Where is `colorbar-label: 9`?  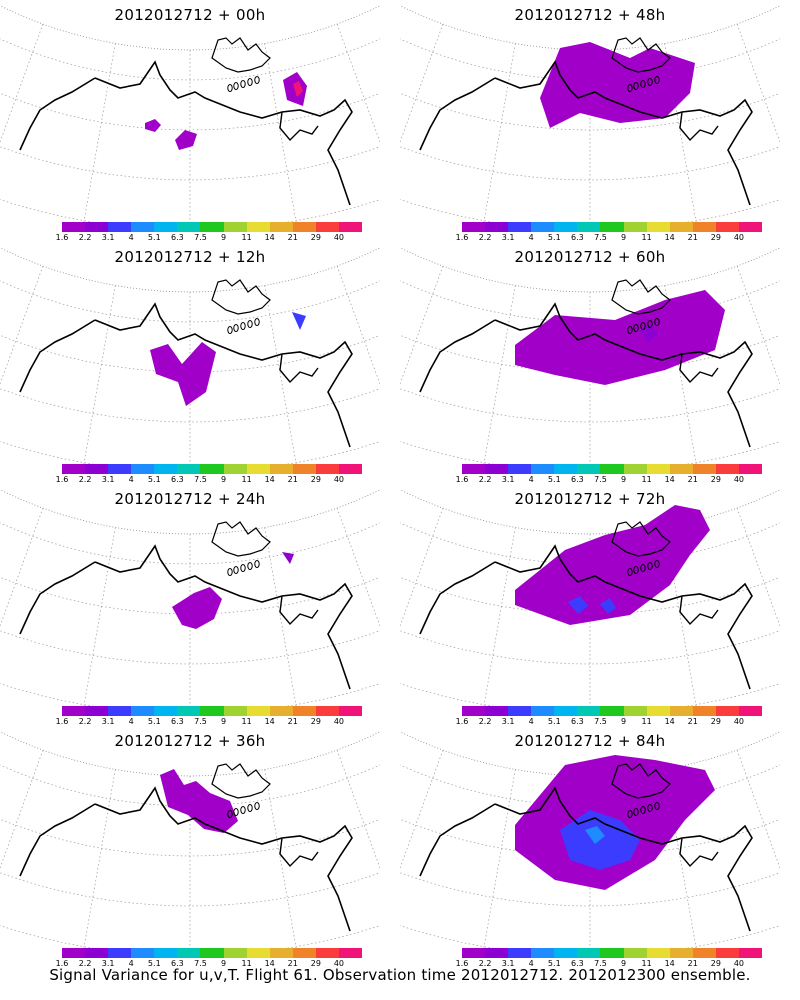 colorbar-label: 9 is located at coordinates (623, 721).